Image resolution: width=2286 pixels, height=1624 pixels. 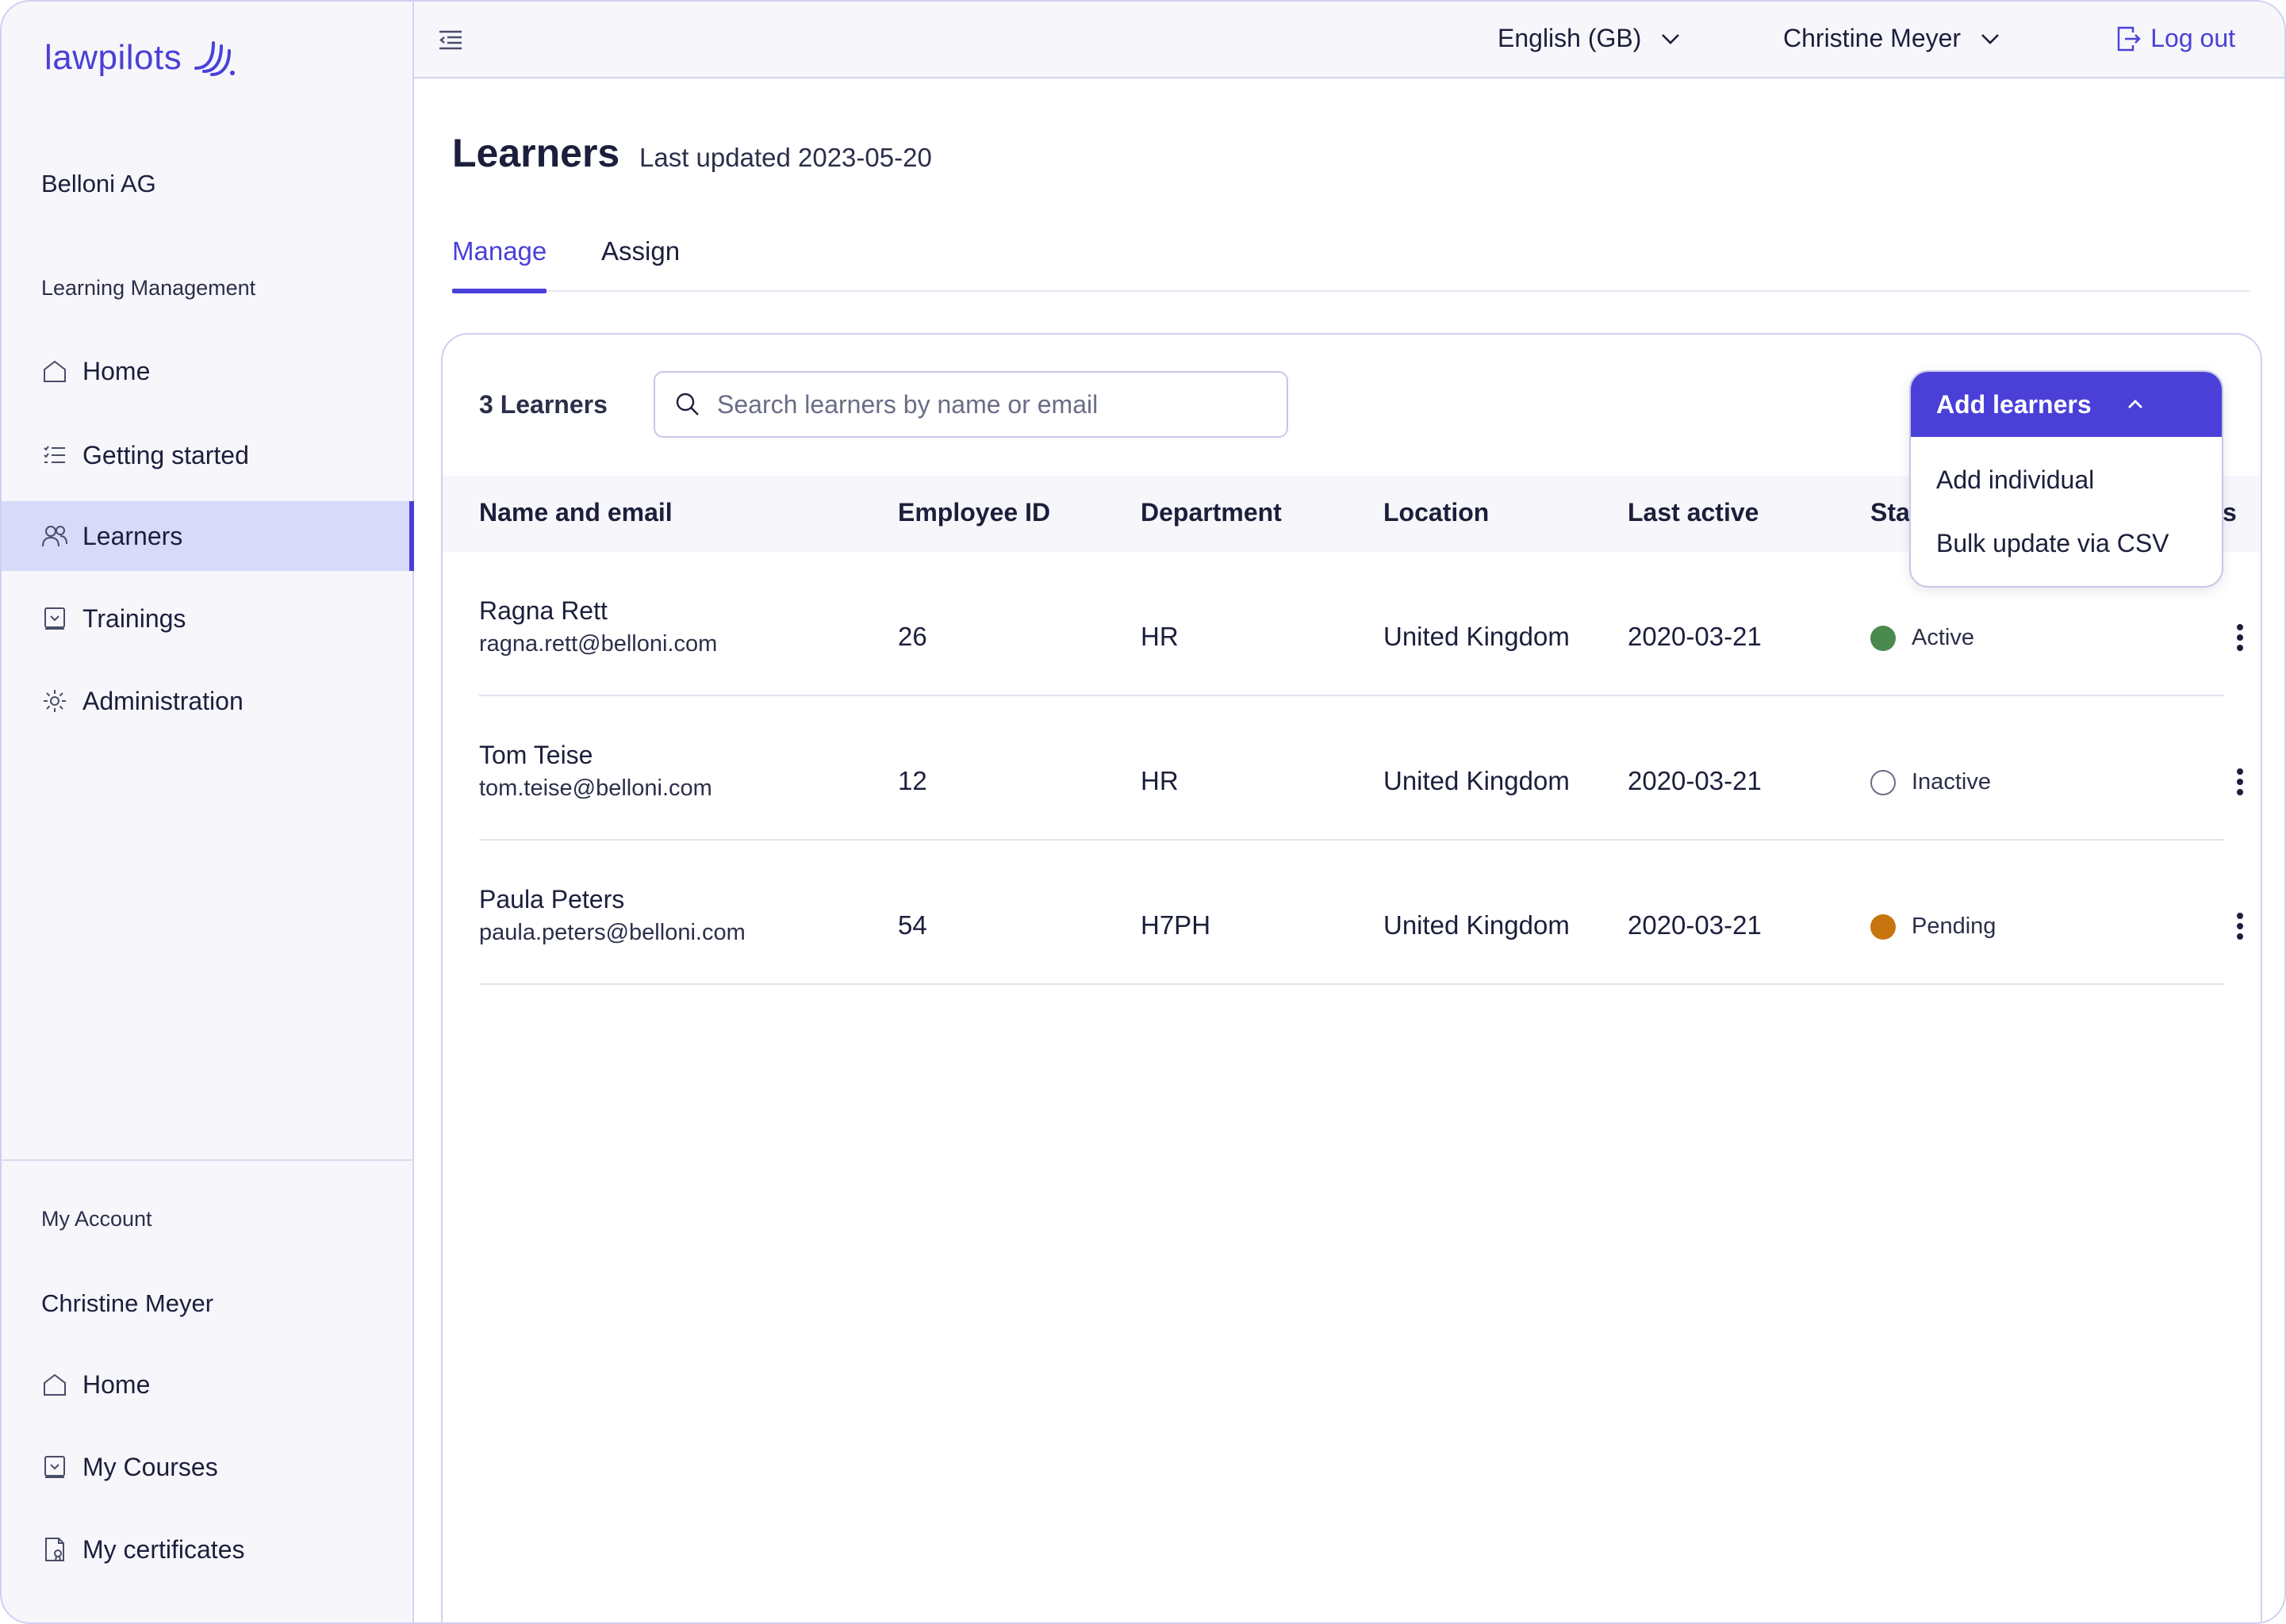 What do you see at coordinates (54, 618) in the screenshot?
I see `training-icon` at bounding box center [54, 618].